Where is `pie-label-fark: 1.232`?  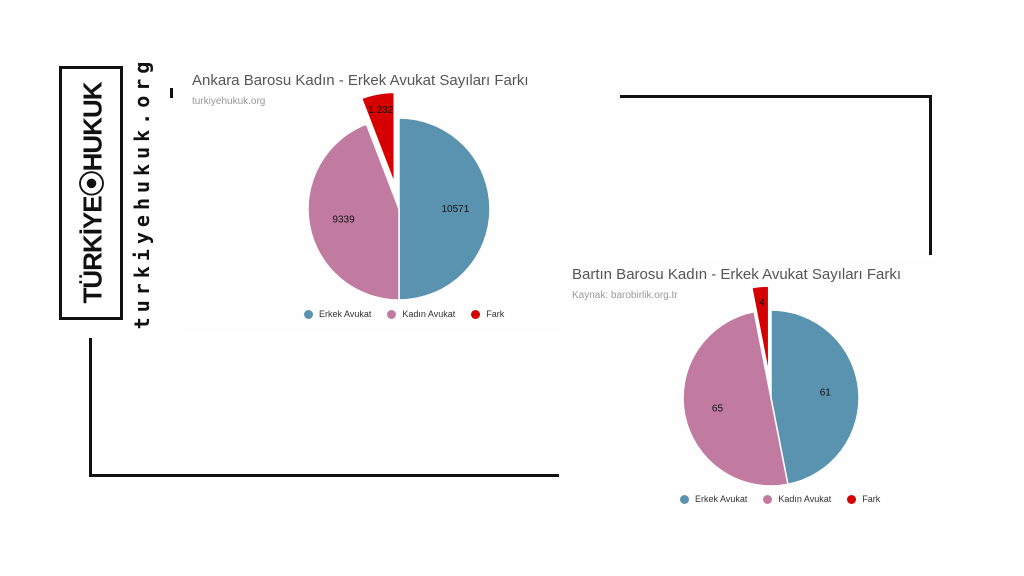
pie-label-fark: 1.232 is located at coordinates (380, 110).